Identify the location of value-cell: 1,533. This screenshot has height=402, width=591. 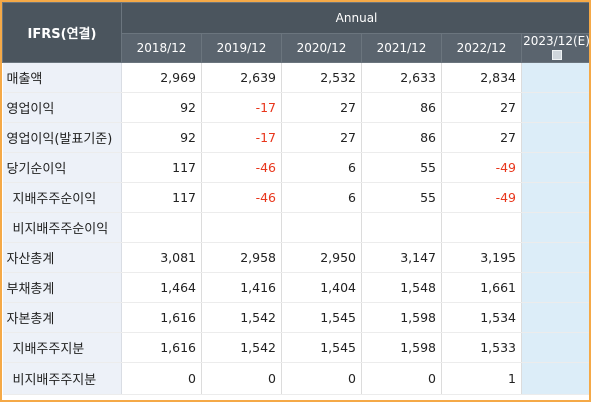
(481, 347).